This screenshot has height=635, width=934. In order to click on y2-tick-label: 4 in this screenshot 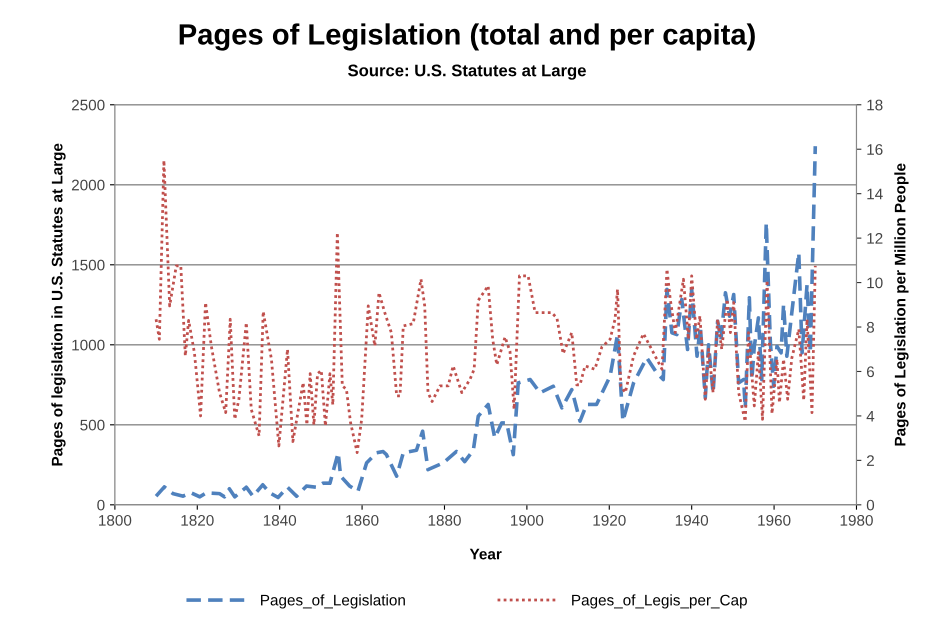, I will do `click(870, 416)`.